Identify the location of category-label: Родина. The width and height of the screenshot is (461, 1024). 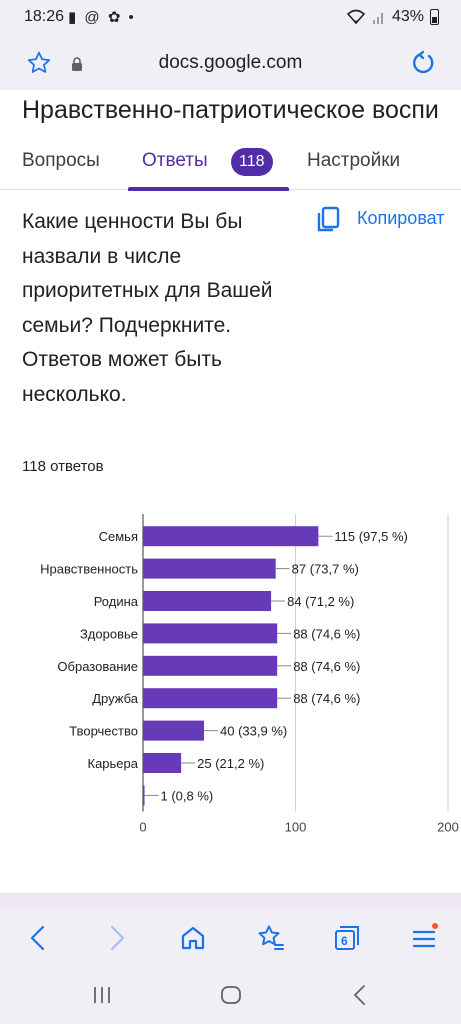
(116, 601).